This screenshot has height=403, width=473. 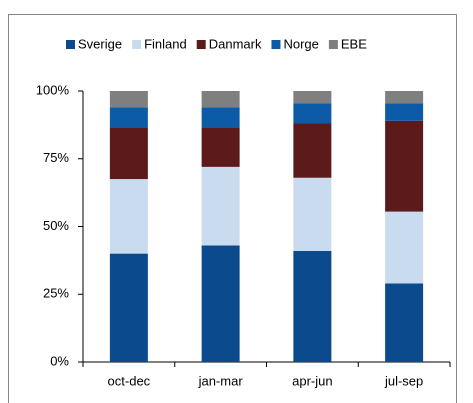 What do you see at coordinates (56, 293) in the screenshot?
I see `y-tick-label: 25%` at bounding box center [56, 293].